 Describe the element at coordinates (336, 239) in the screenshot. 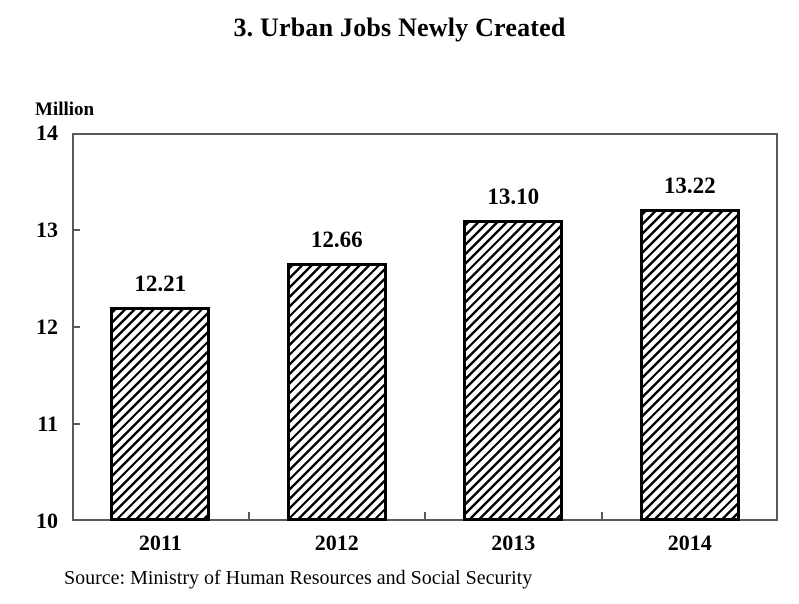

I see `bar-value-2012: 12.66` at that location.